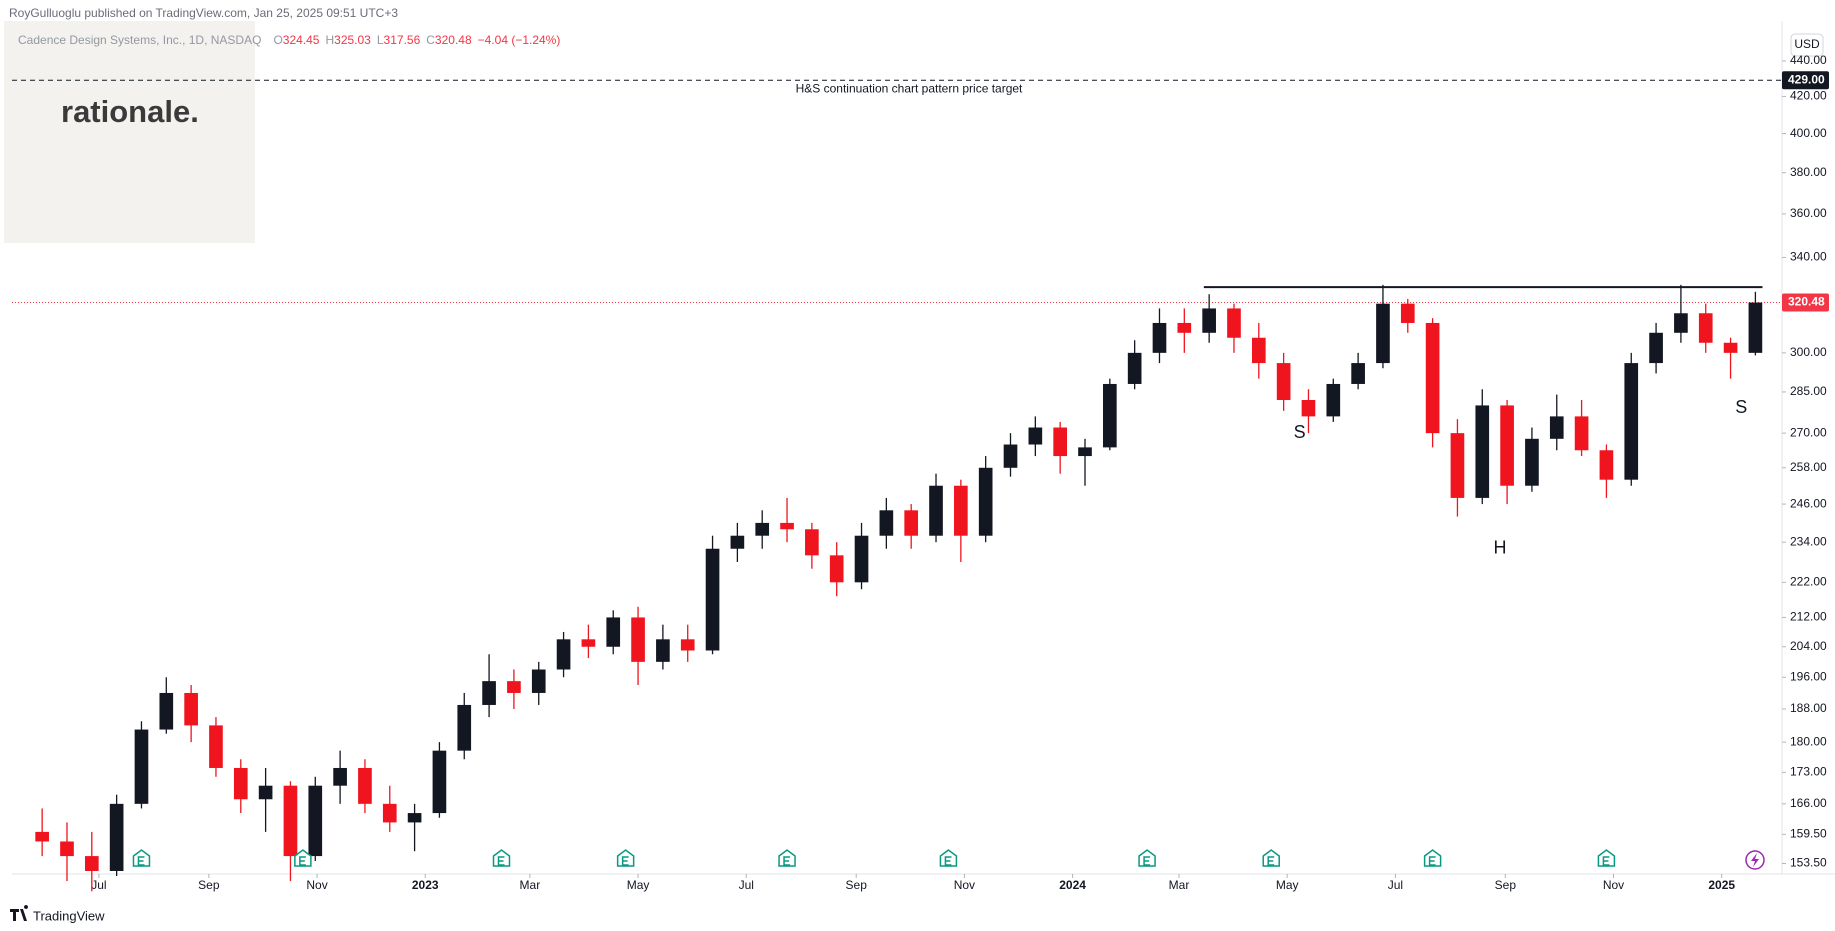 The image size is (1835, 931). I want to click on y-tick-label: 222.00, so click(1808, 581).